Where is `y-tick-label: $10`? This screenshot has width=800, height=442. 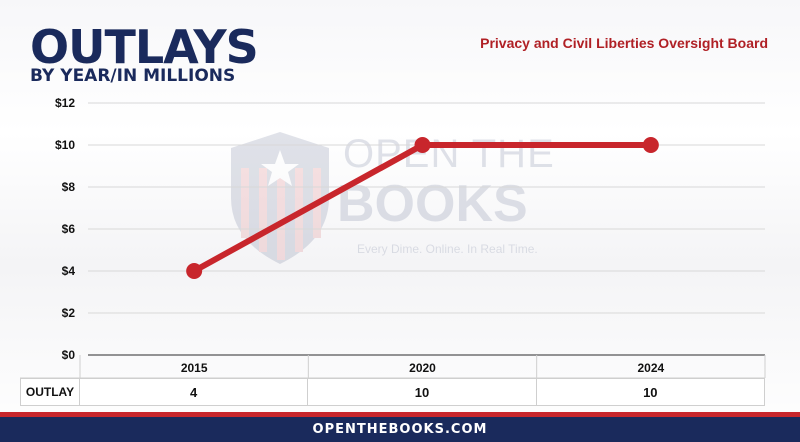 y-tick-label: $10 is located at coordinates (65, 145).